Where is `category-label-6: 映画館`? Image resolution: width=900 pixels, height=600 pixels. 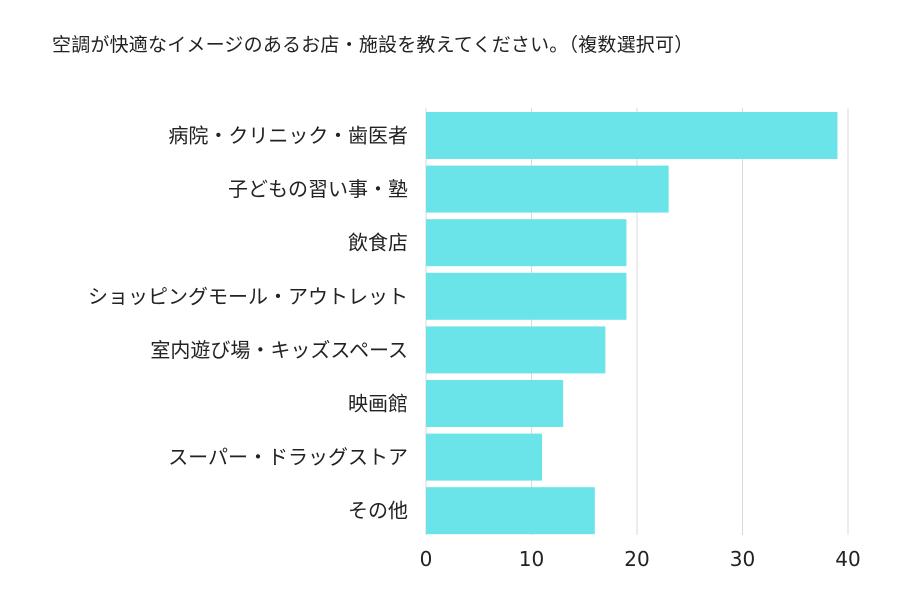 category-label-6: 映画館 is located at coordinates (378, 404).